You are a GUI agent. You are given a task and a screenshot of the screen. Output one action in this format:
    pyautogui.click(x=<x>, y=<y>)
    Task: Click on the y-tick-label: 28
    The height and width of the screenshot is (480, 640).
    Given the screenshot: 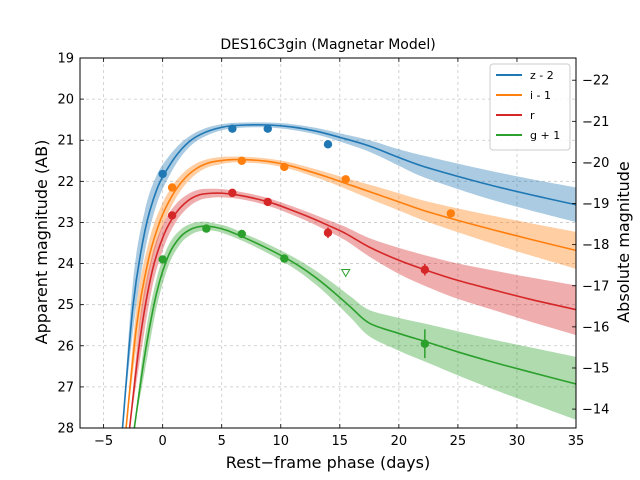 What is the action you would take?
    pyautogui.click(x=65, y=429)
    